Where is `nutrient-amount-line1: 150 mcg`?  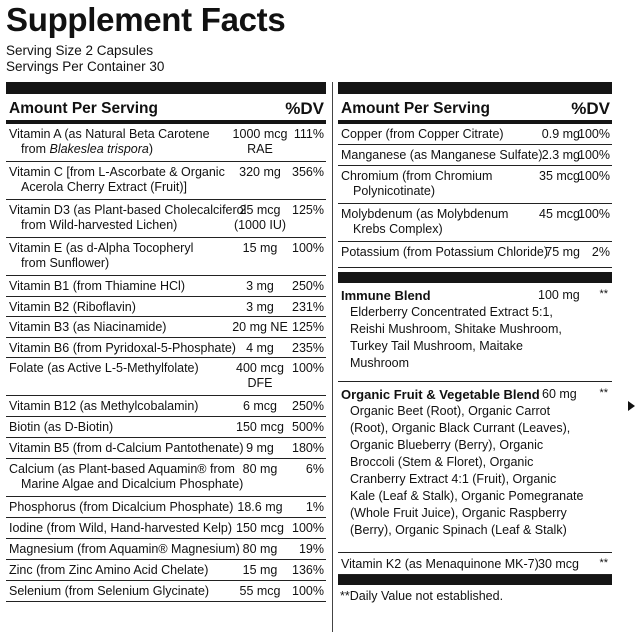
nutrient-amount-line1: 150 mcg is located at coordinates (260, 528).